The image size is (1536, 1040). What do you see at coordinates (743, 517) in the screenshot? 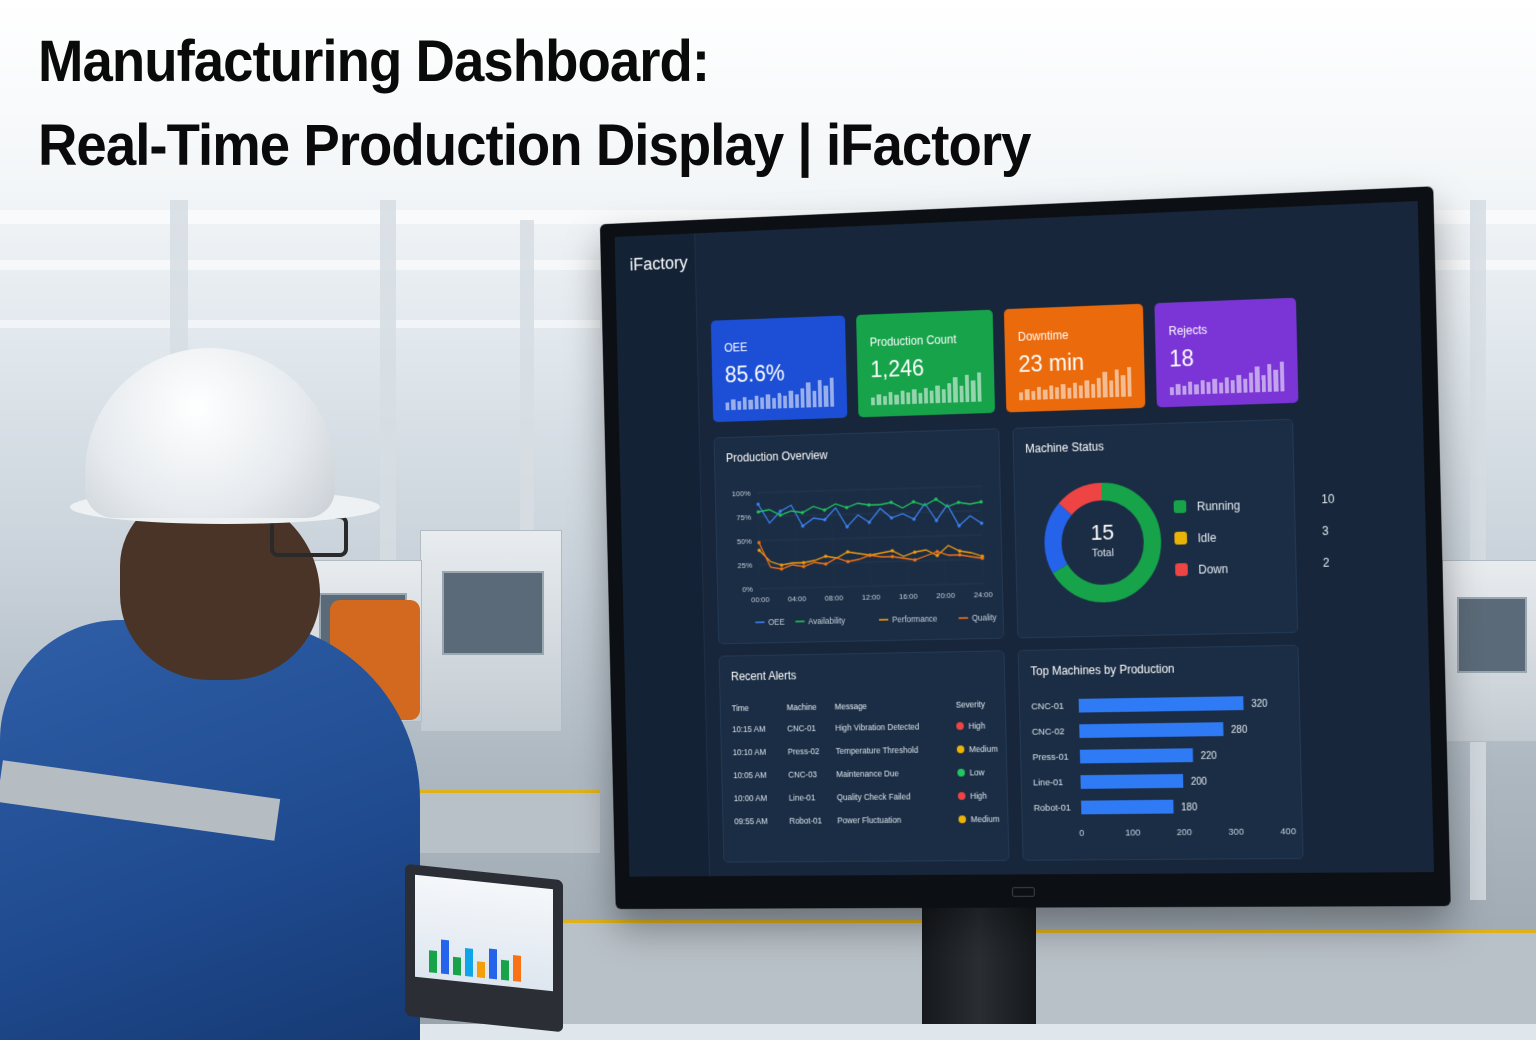
I see `y-tick-label: 75%` at bounding box center [743, 517].